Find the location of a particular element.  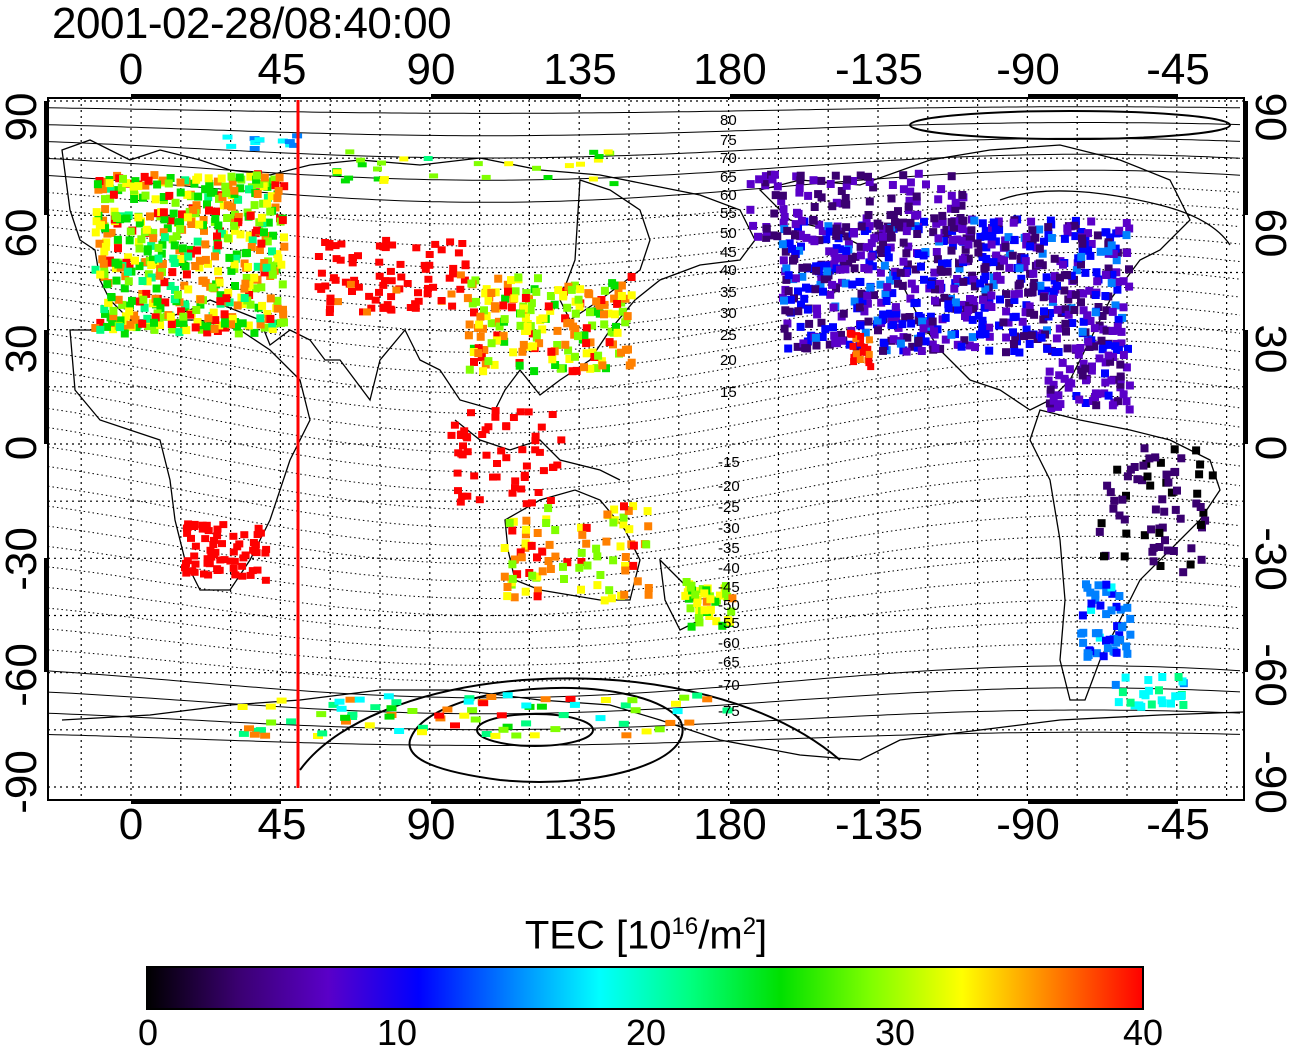

colorbar-tick: 0 is located at coordinates (148, 1032).